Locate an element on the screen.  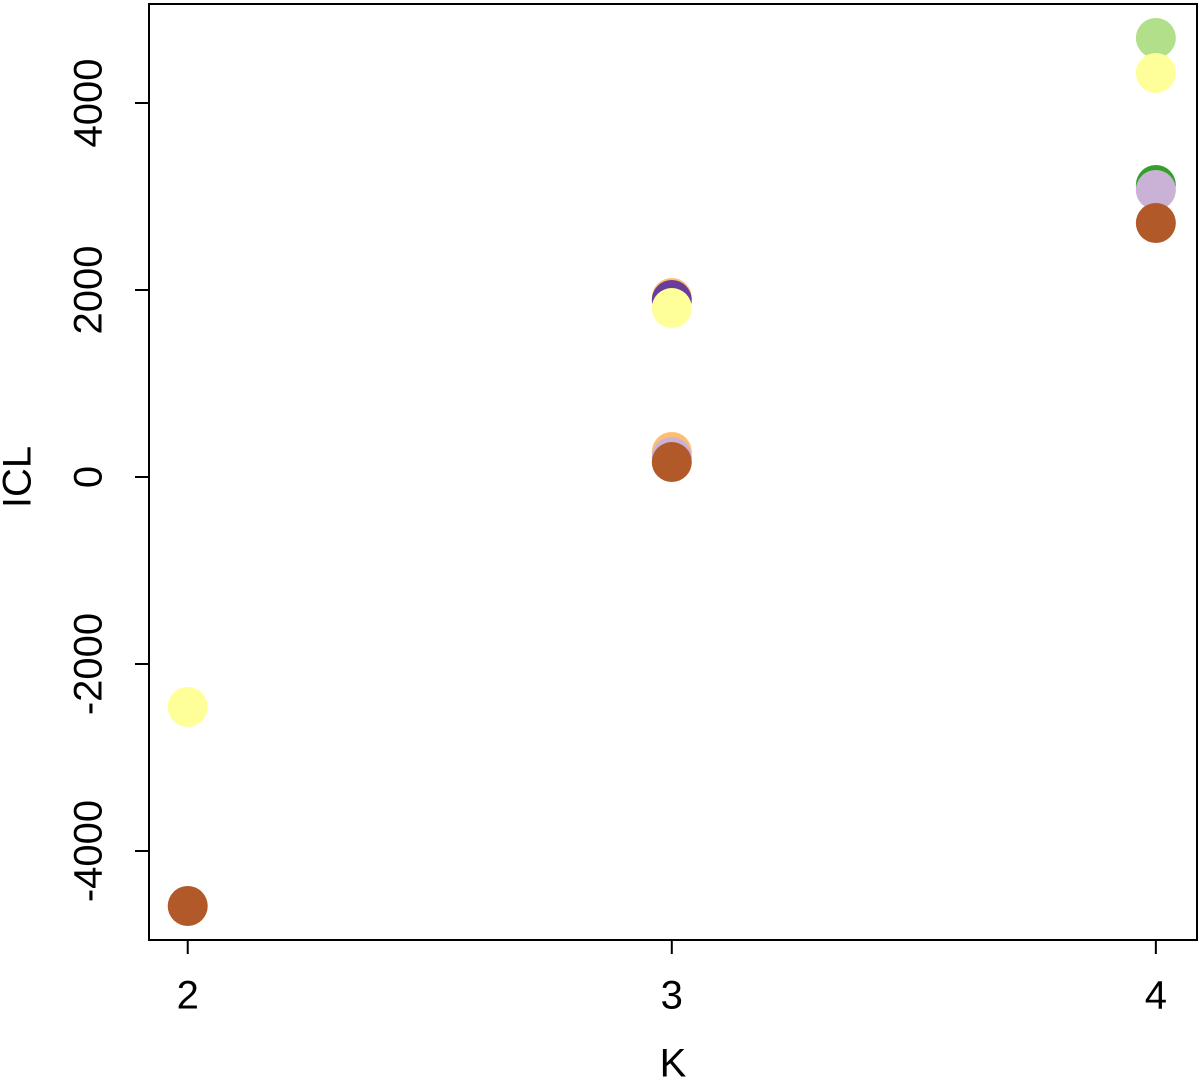
y-tick-label: 2000 is located at coordinates (89, 290).